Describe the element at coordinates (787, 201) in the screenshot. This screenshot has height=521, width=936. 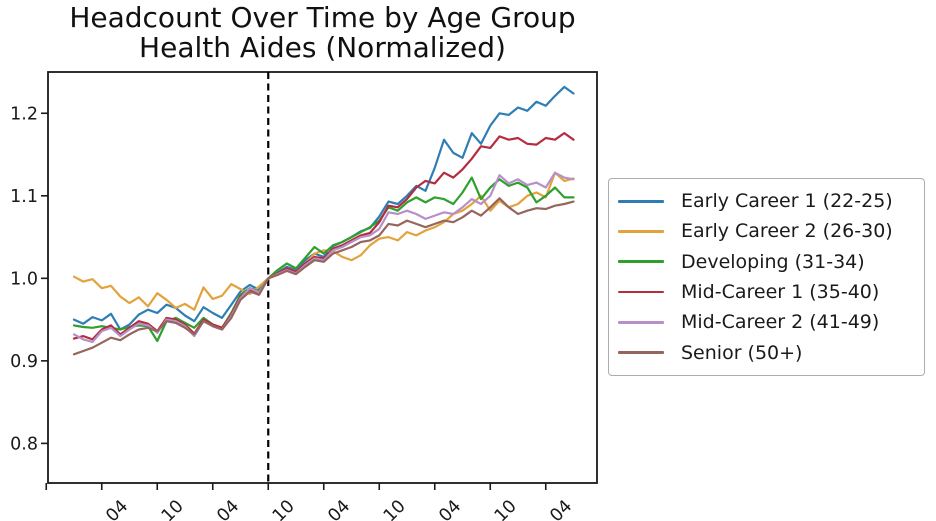
I see `legend-label: Early Career 1 (22-25)` at that location.